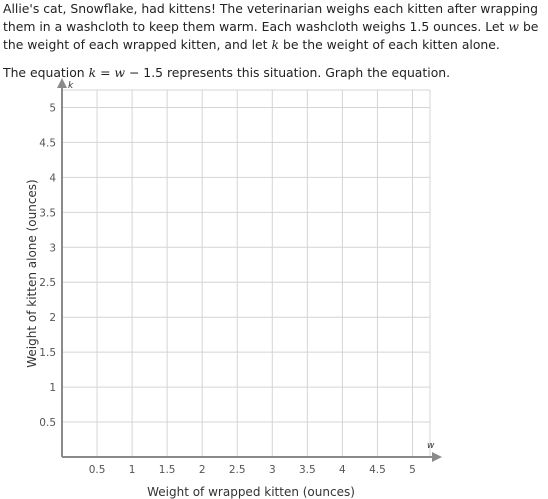  Describe the element at coordinates (52, 178) in the screenshot. I see `y-tick-label: 4` at that location.